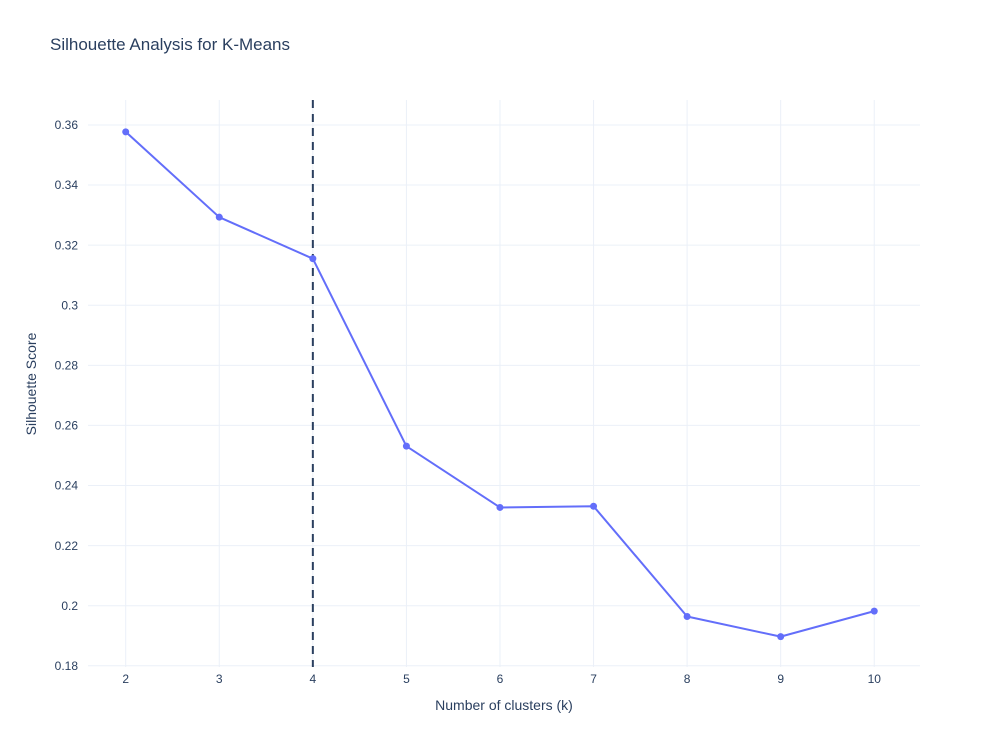 The height and width of the screenshot is (750, 1000). What do you see at coordinates (125, 679) in the screenshot?
I see `x-tick-label-2: 2` at bounding box center [125, 679].